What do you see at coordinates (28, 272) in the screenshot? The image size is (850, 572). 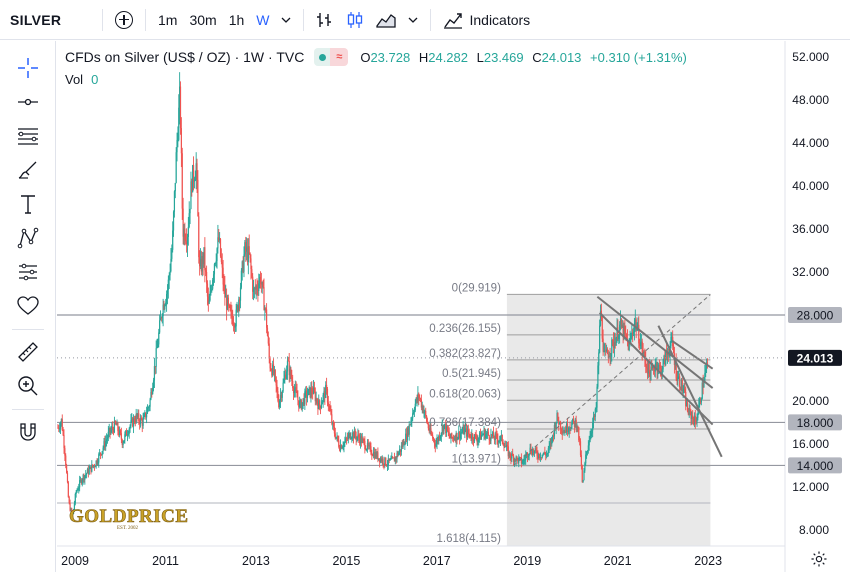 I see `prediction-tool` at bounding box center [28, 272].